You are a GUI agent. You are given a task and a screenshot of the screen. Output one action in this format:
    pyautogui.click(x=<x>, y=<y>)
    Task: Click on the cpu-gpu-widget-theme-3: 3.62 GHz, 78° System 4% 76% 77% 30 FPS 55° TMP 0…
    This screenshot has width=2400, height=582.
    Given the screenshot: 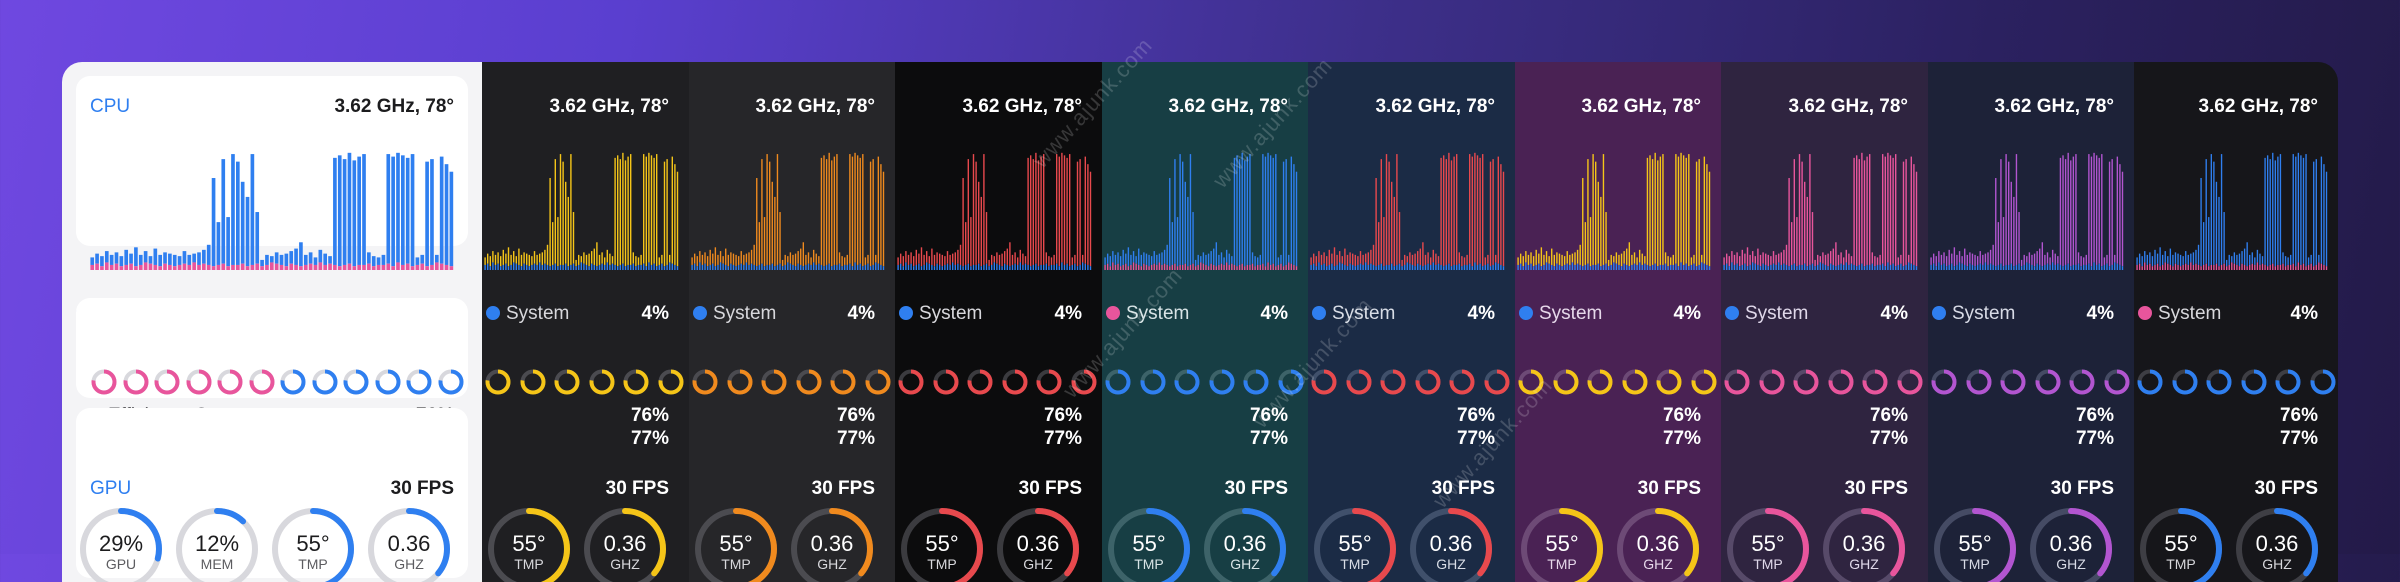 What is the action you would take?
    pyautogui.click(x=998, y=322)
    